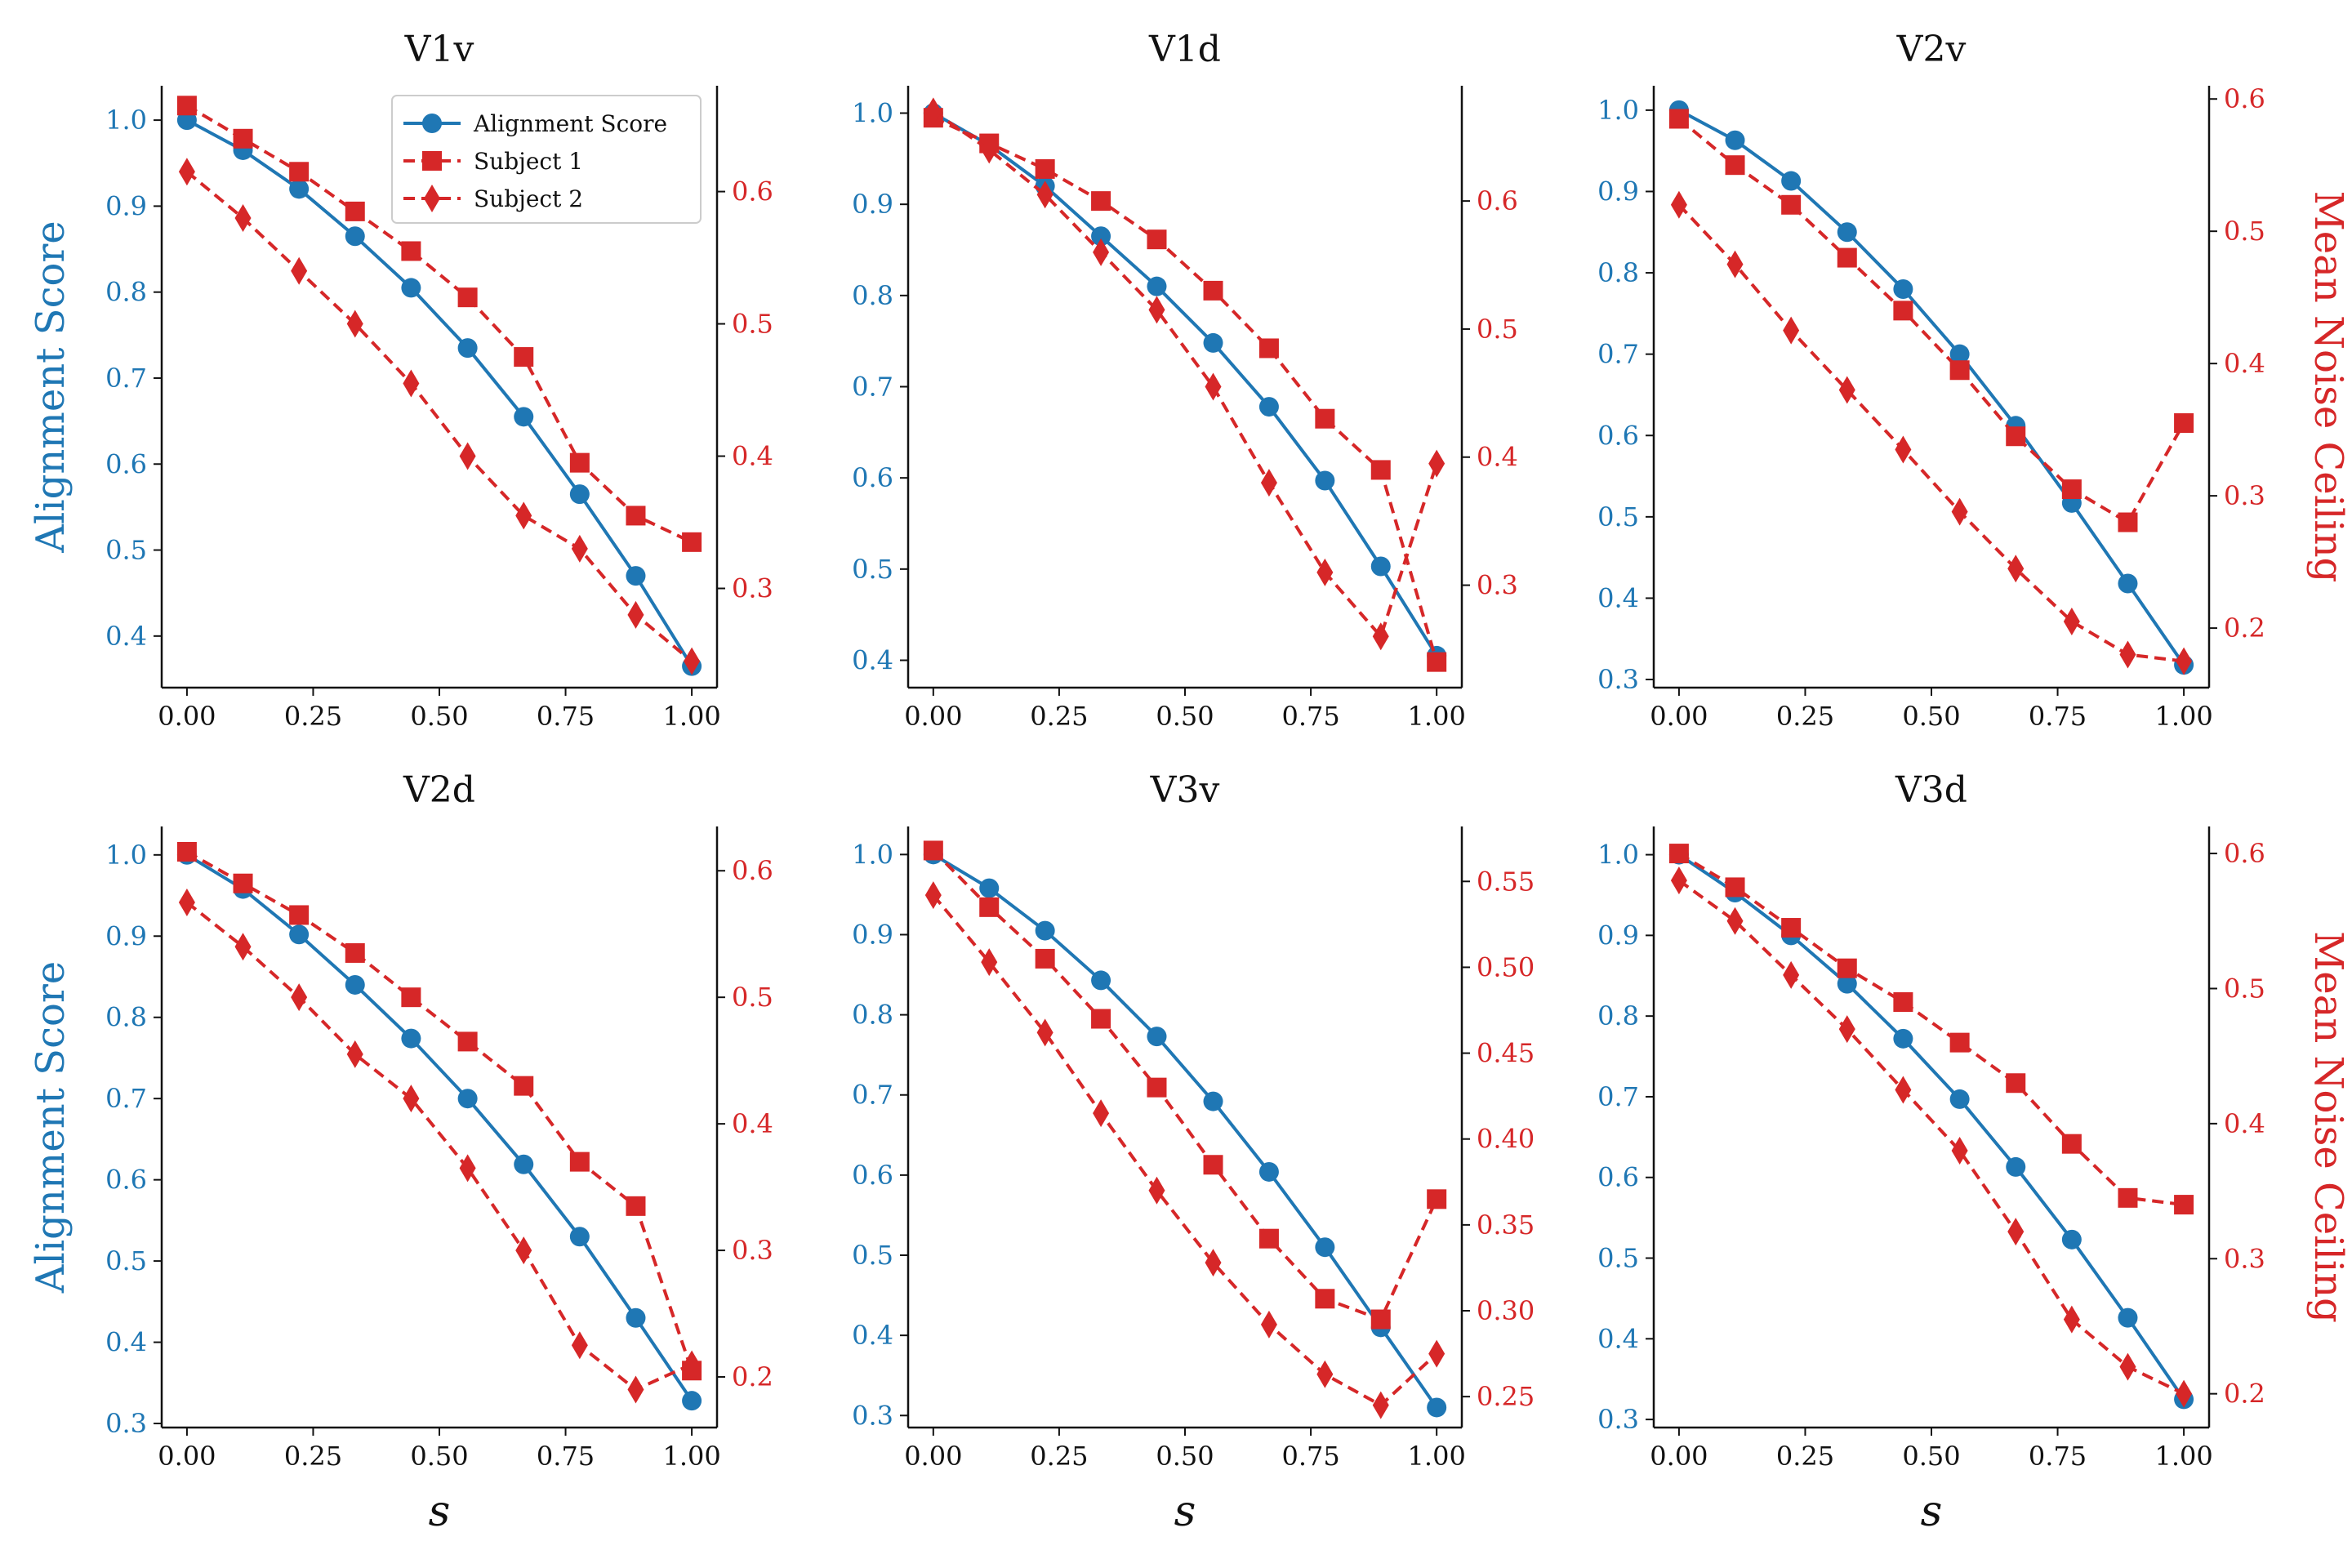 Image resolution: width=2352 pixels, height=1568 pixels. What do you see at coordinates (2328, 1127) in the screenshot?
I see `y-axis-label-right: Mean Noise Ceiling` at bounding box center [2328, 1127].